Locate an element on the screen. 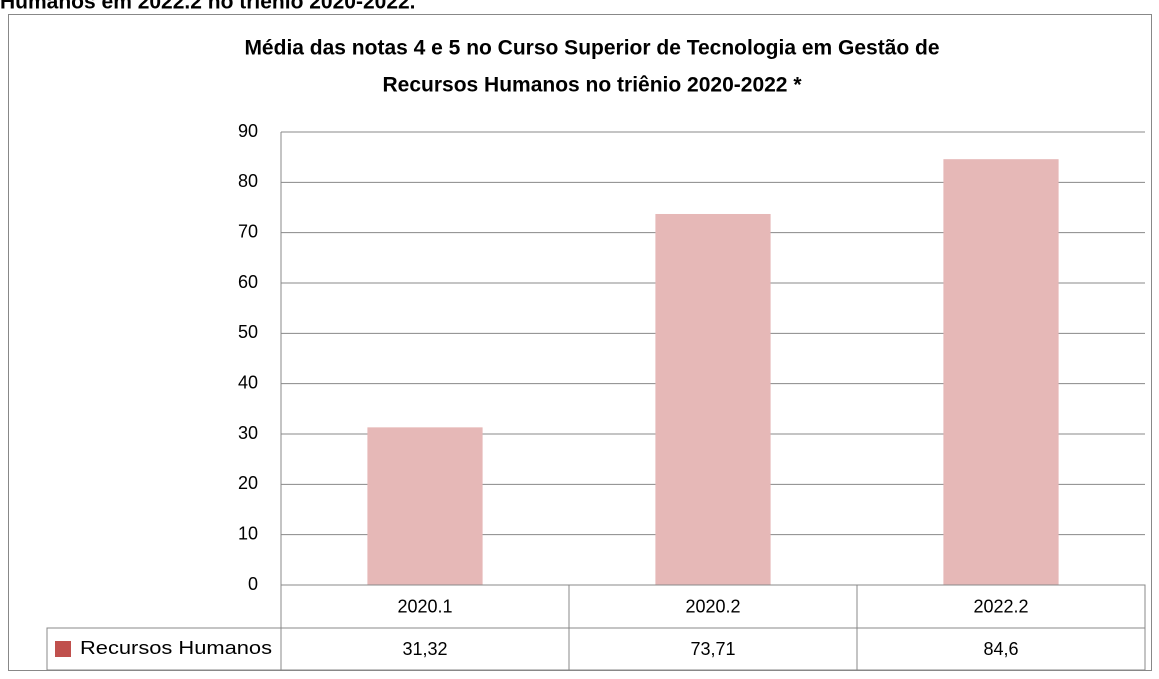 Image resolution: width=1159 pixels, height=679 pixels. y-tick-label: 90 is located at coordinates (248, 131).